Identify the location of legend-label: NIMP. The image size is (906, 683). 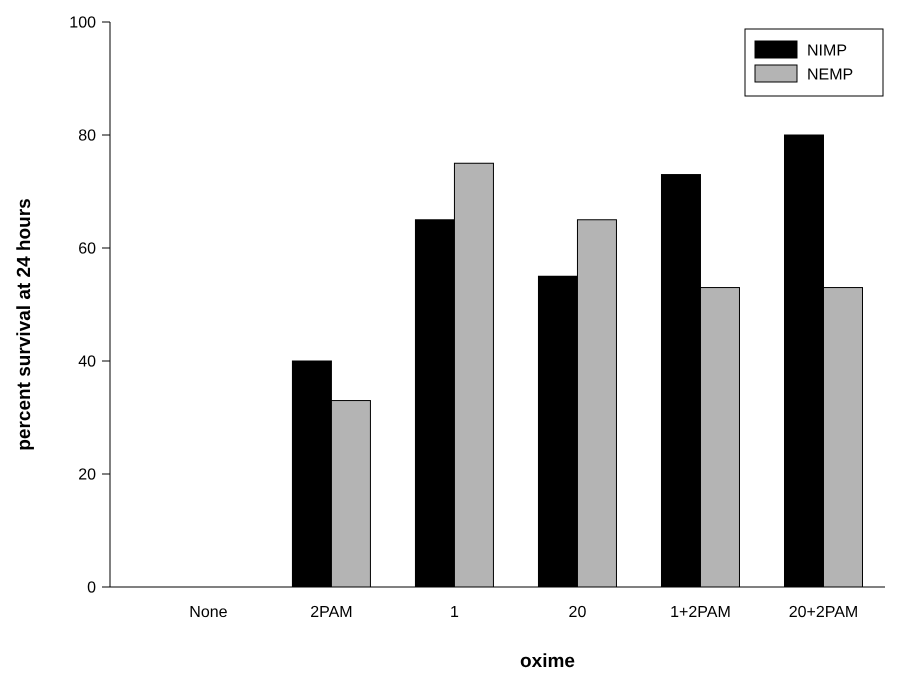
(827, 51).